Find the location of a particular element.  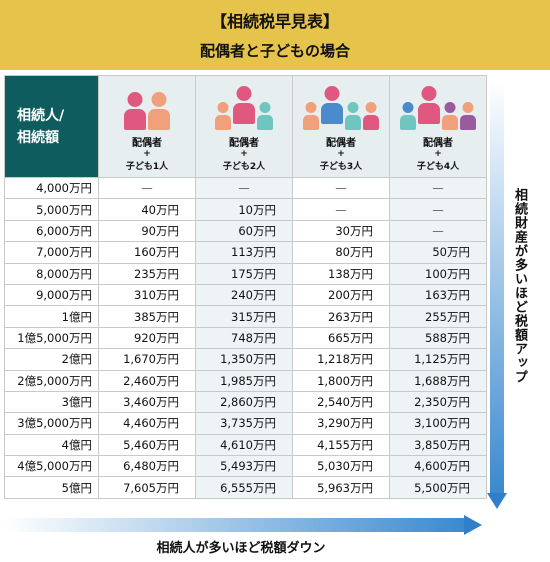

tax-value-cell: 748万円 is located at coordinates (244, 338).